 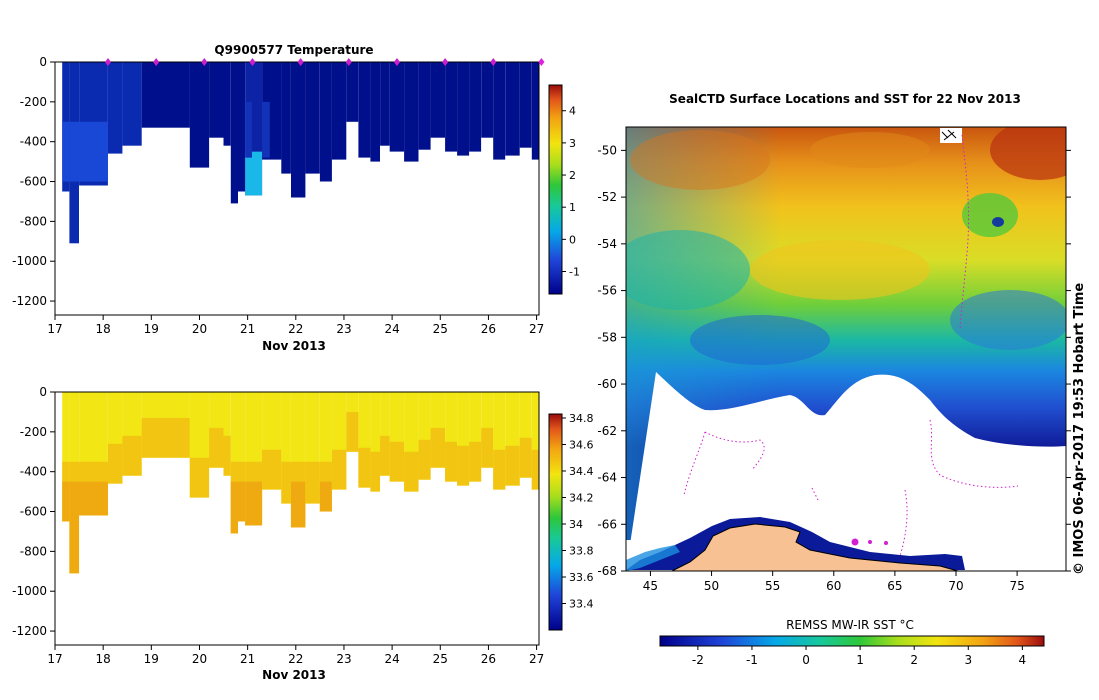 I want to click on salinity-x-axis: 17 18 19 20 21 22 23 24 25 26 27, so click(x=295, y=655).